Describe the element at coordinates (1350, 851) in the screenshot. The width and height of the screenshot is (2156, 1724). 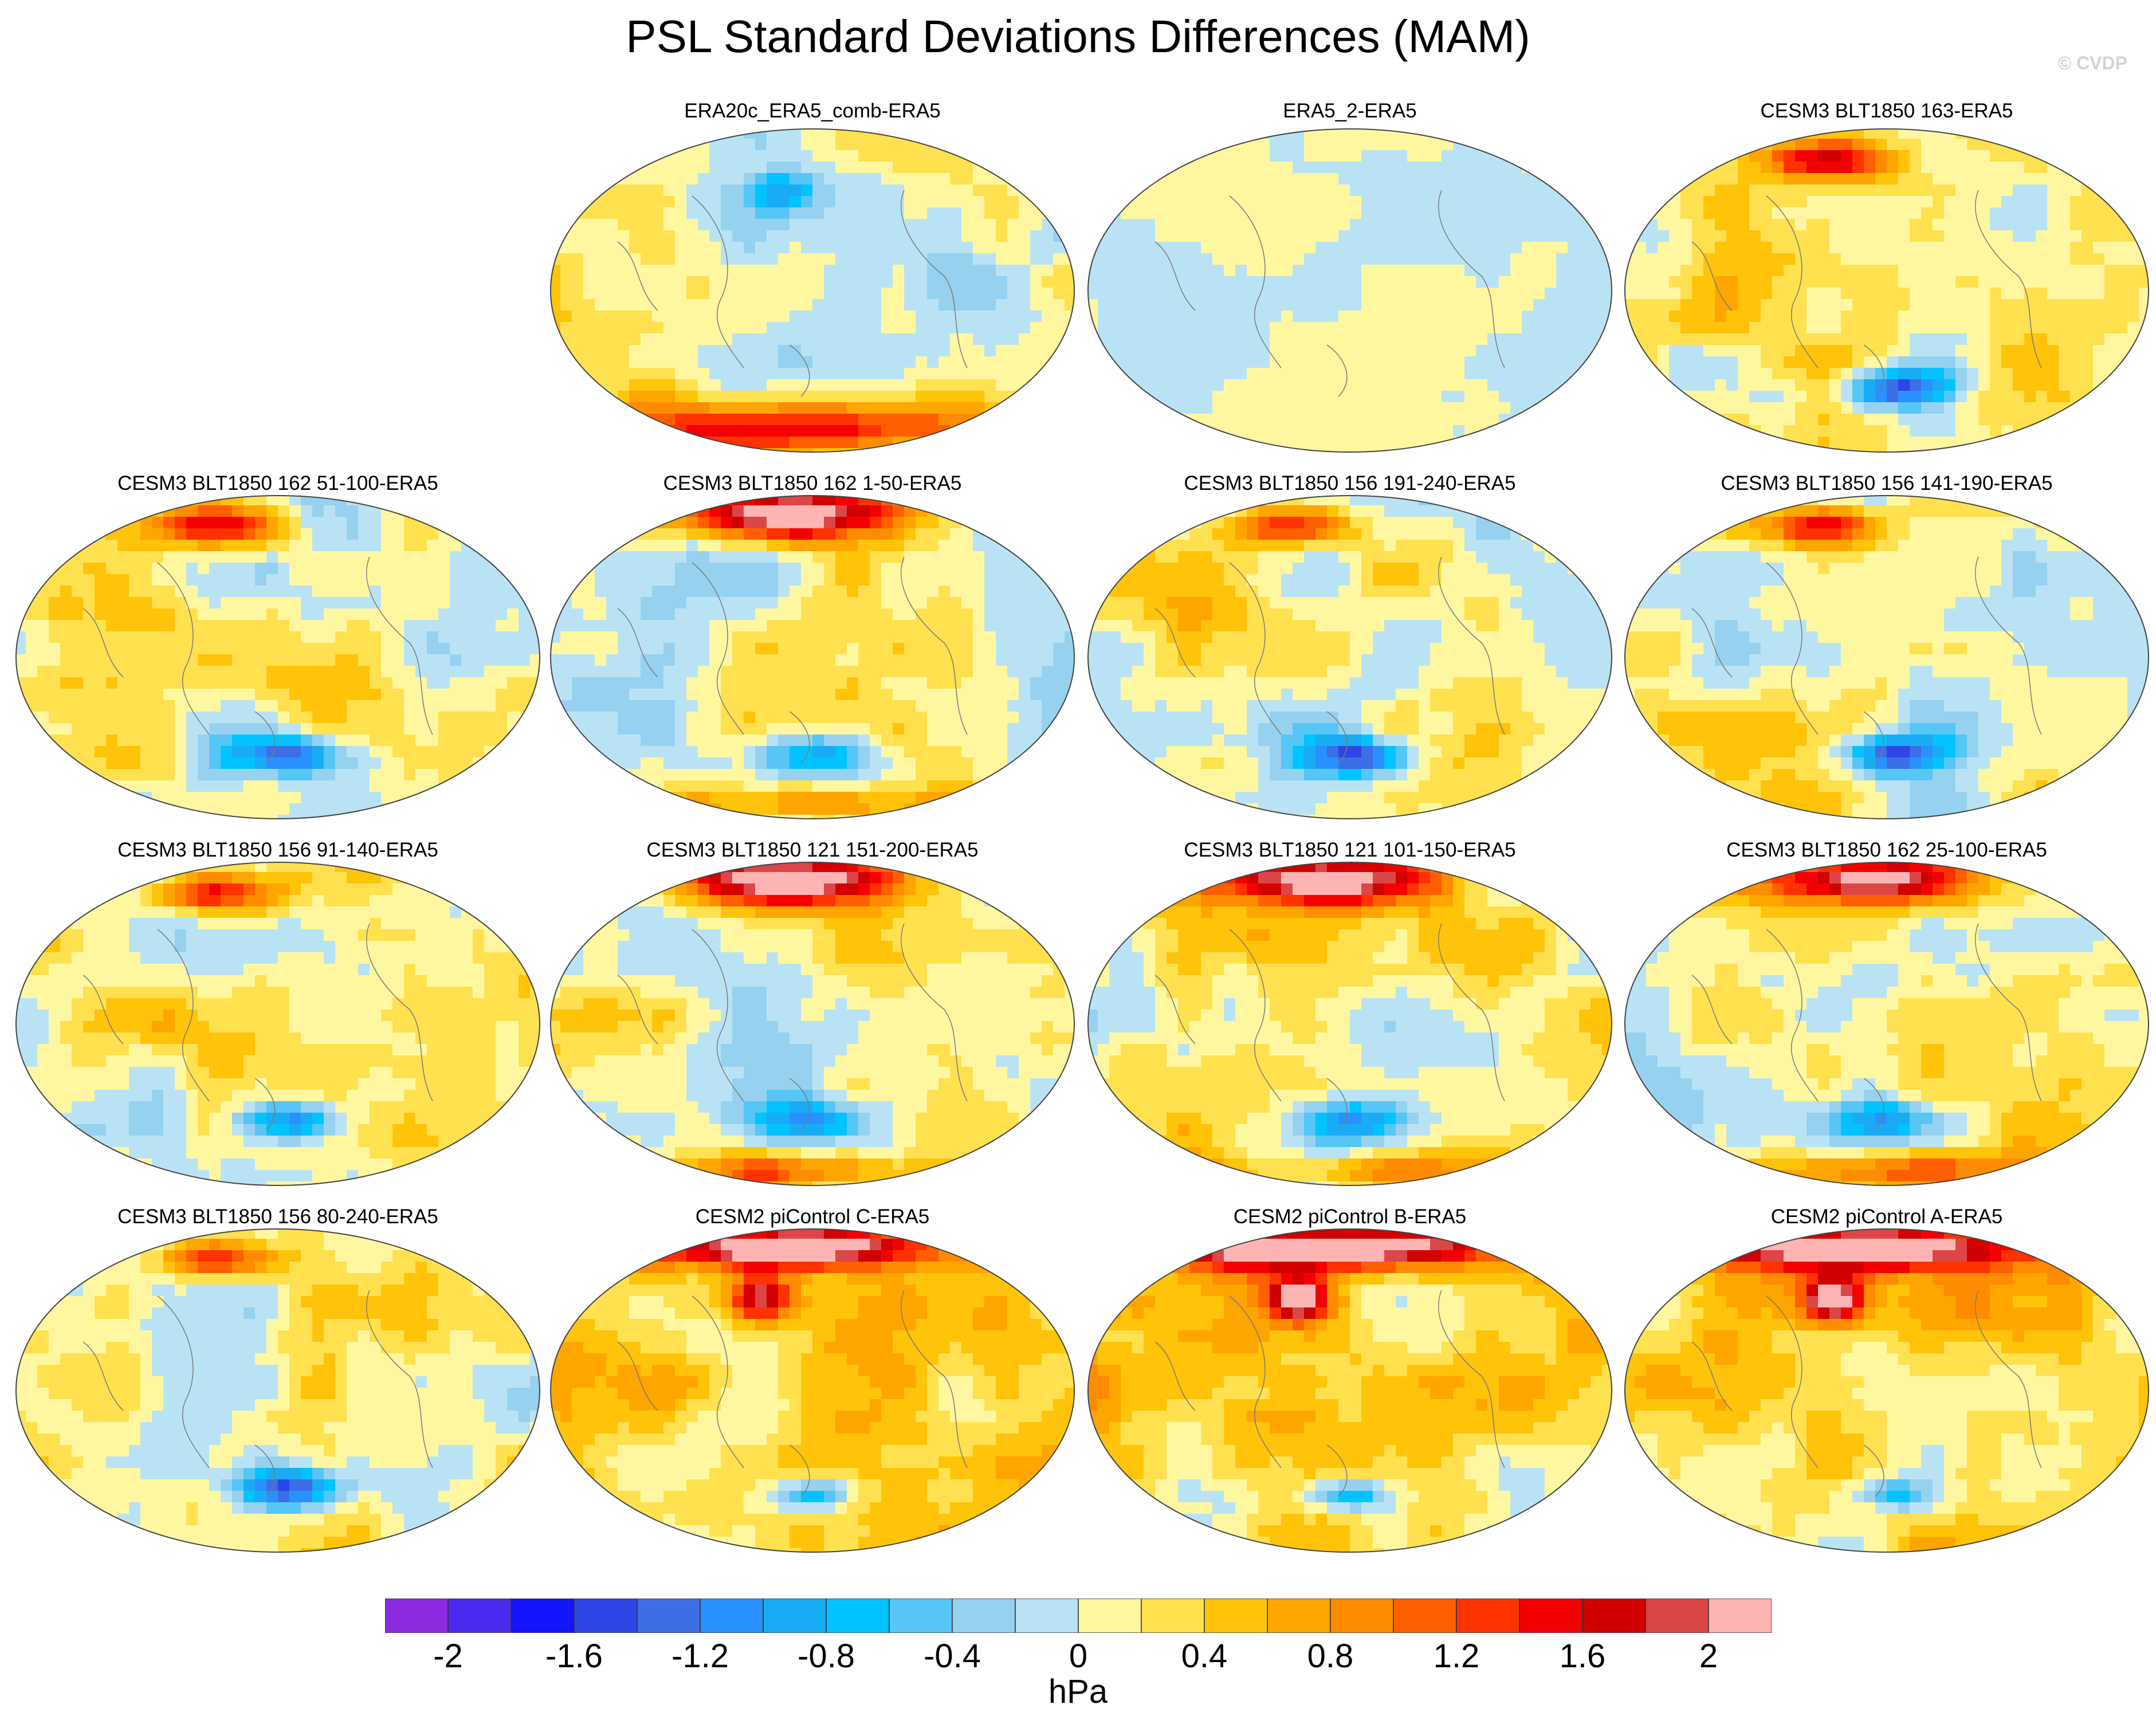
I see `panel-title: CESM3 BLT1850 121 101-150-ERA5` at that location.